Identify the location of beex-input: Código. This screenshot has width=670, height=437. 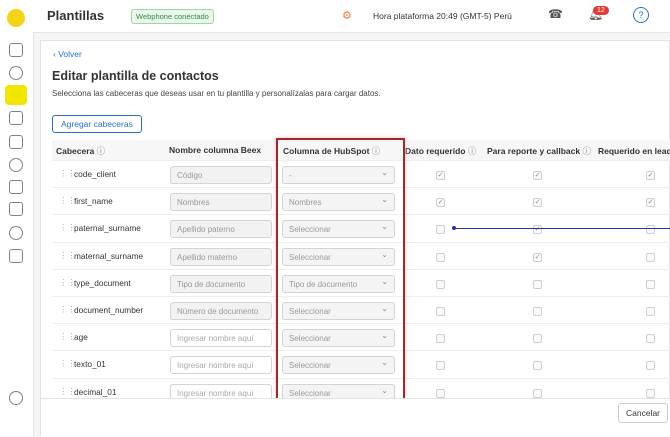
(221, 175).